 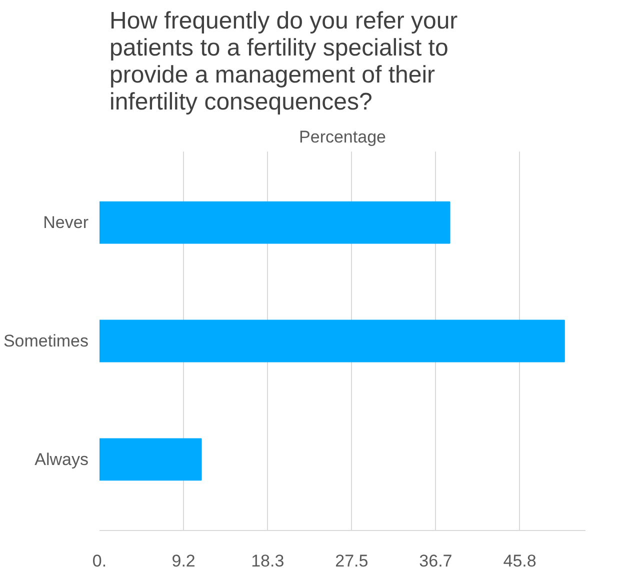 I want to click on x-tick-label: 9.2, so click(x=184, y=561).